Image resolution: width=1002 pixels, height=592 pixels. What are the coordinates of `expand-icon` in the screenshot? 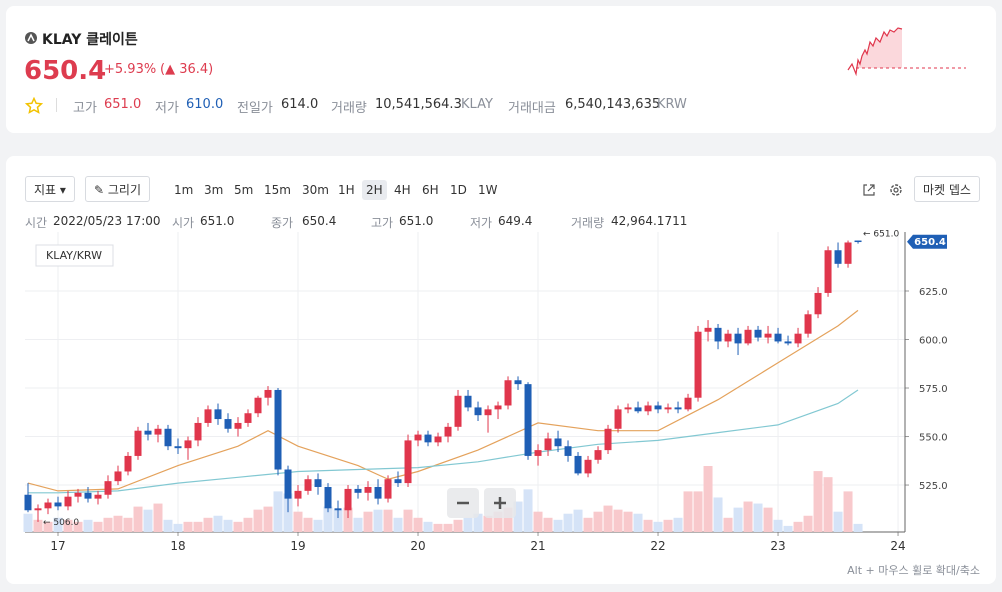 It's located at (869, 190).